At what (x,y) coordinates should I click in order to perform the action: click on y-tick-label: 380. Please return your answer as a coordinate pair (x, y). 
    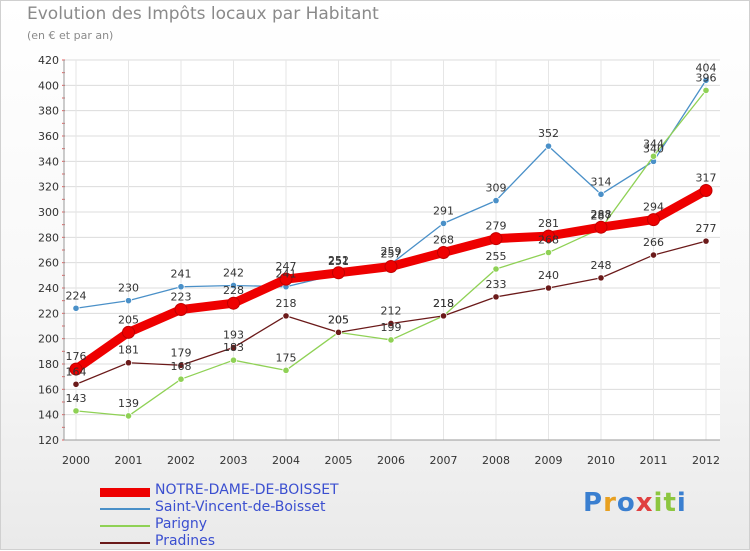
    Looking at the image, I should click on (48, 111).